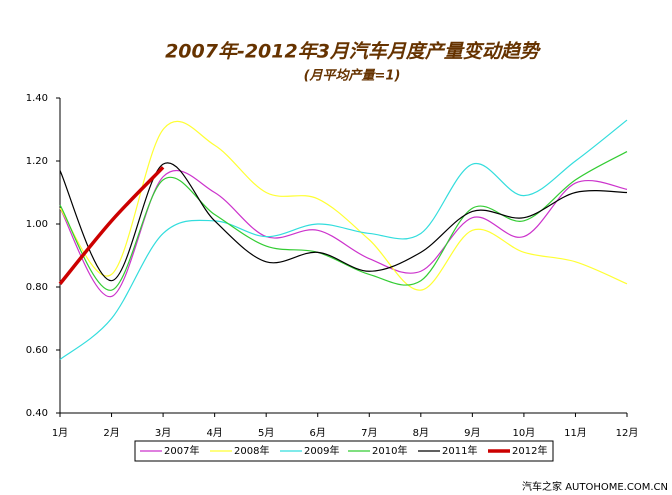  I want to click on x-tick-label: 12月, so click(627, 433).